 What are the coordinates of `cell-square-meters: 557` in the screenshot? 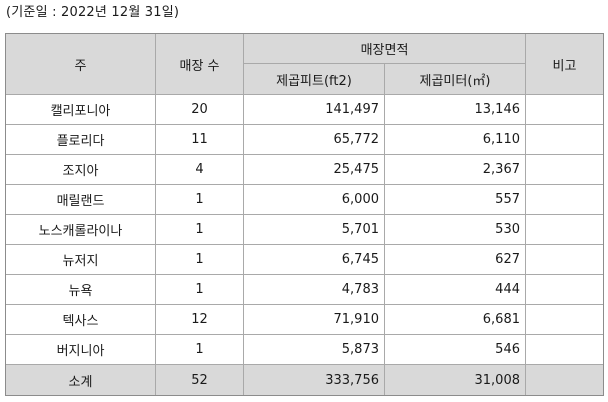 It's located at (455, 199).